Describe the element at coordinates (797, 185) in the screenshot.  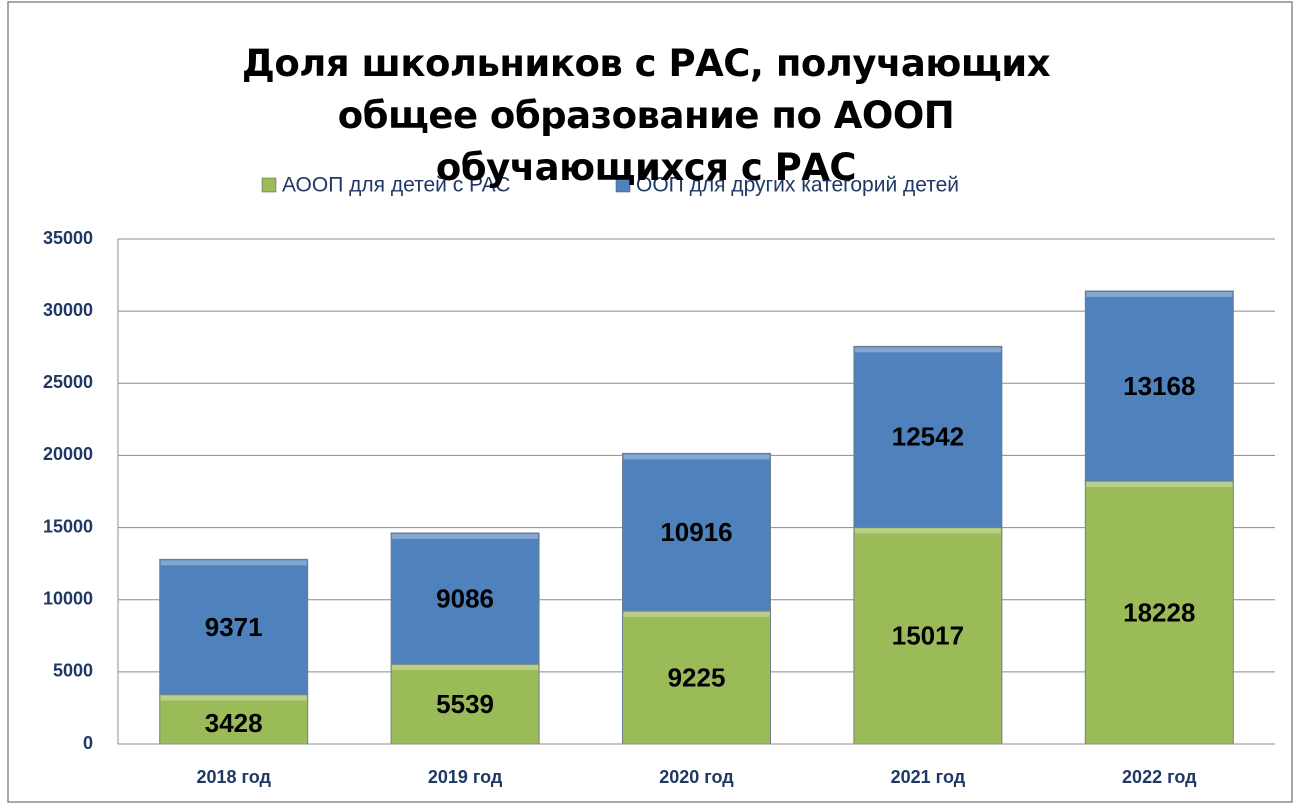
I see `legend-label: ООП для других категорий детей` at that location.